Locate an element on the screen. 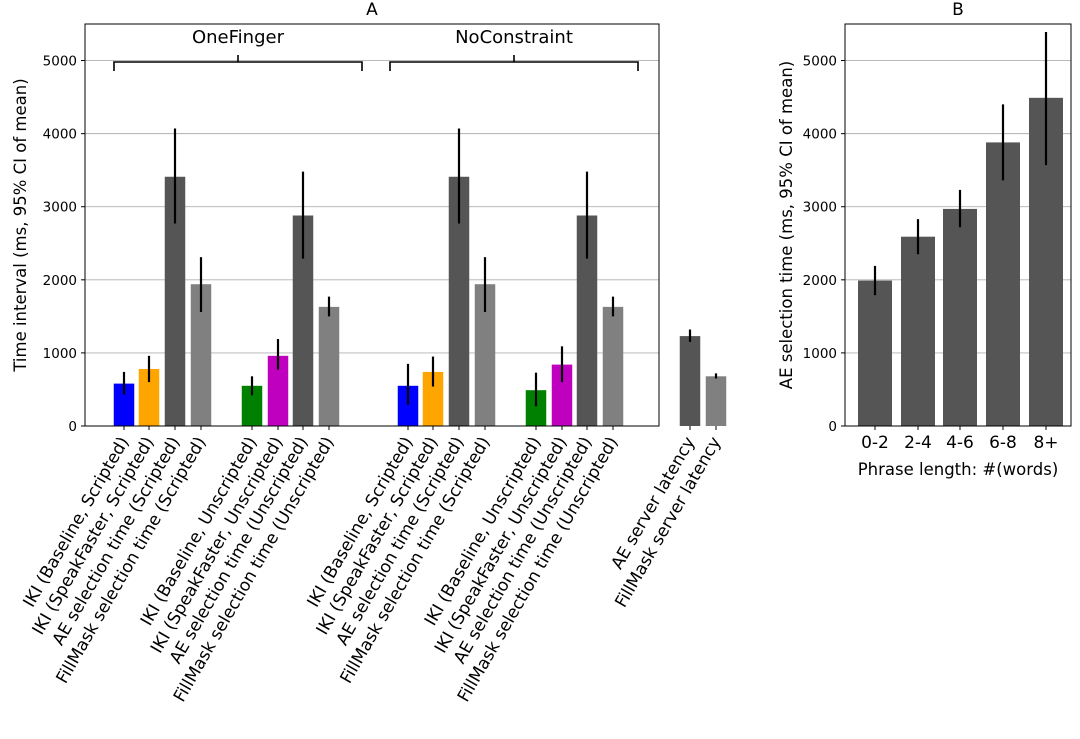 This screenshot has width=1080, height=739. panel-b-bars is located at coordinates (960, 262).